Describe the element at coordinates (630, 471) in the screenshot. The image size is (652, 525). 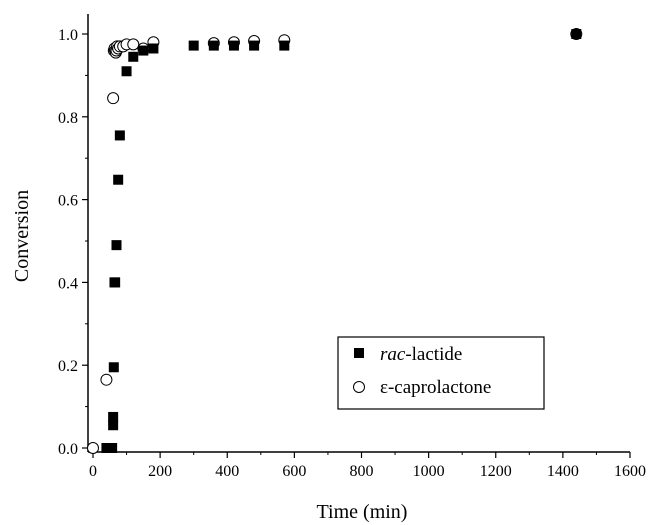
I see `x-tick-label-8: 1600` at that location.